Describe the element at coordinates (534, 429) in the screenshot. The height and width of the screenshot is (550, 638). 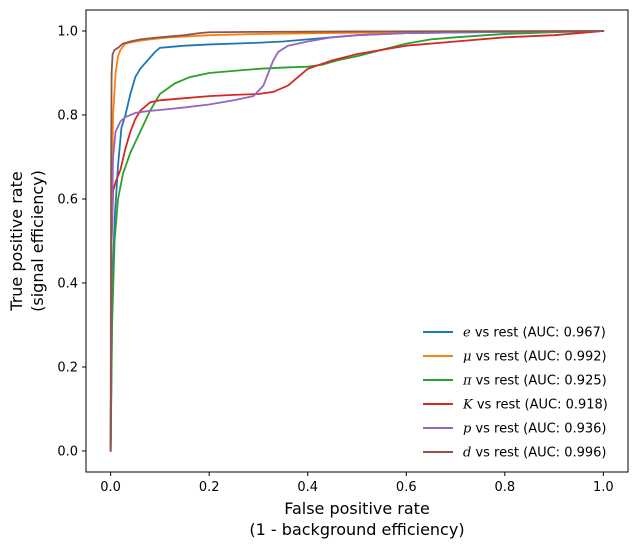
I see `legend-label: p vs rest (AUC: 0.936)` at that location.